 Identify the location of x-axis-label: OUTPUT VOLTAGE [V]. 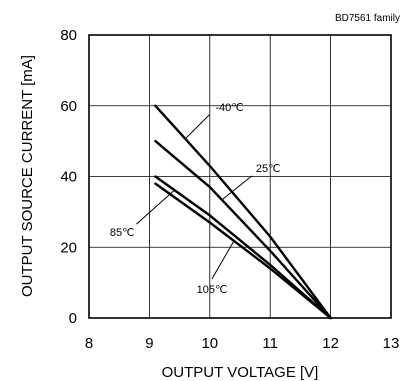
(240, 372).